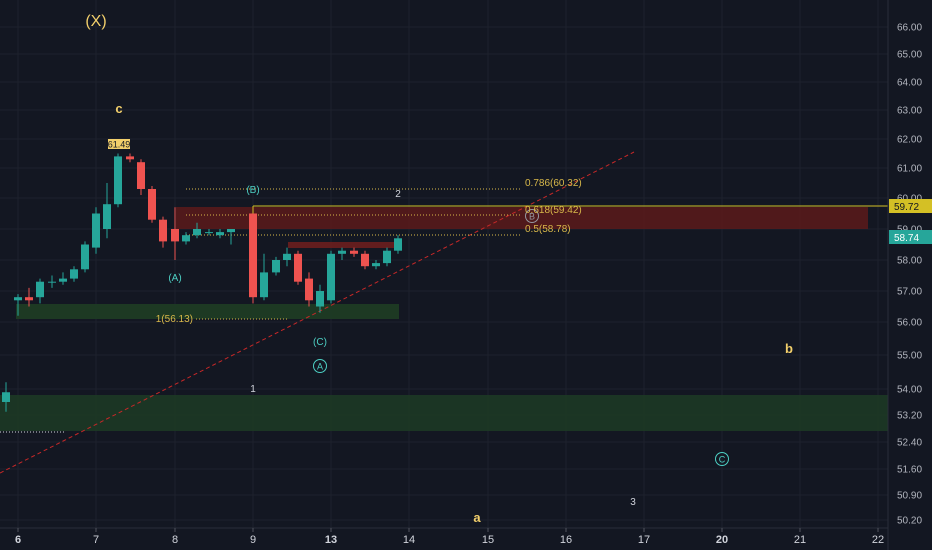 Image resolution: width=932 pixels, height=550 pixels. I want to click on x-tick-label: 8, so click(175, 540).